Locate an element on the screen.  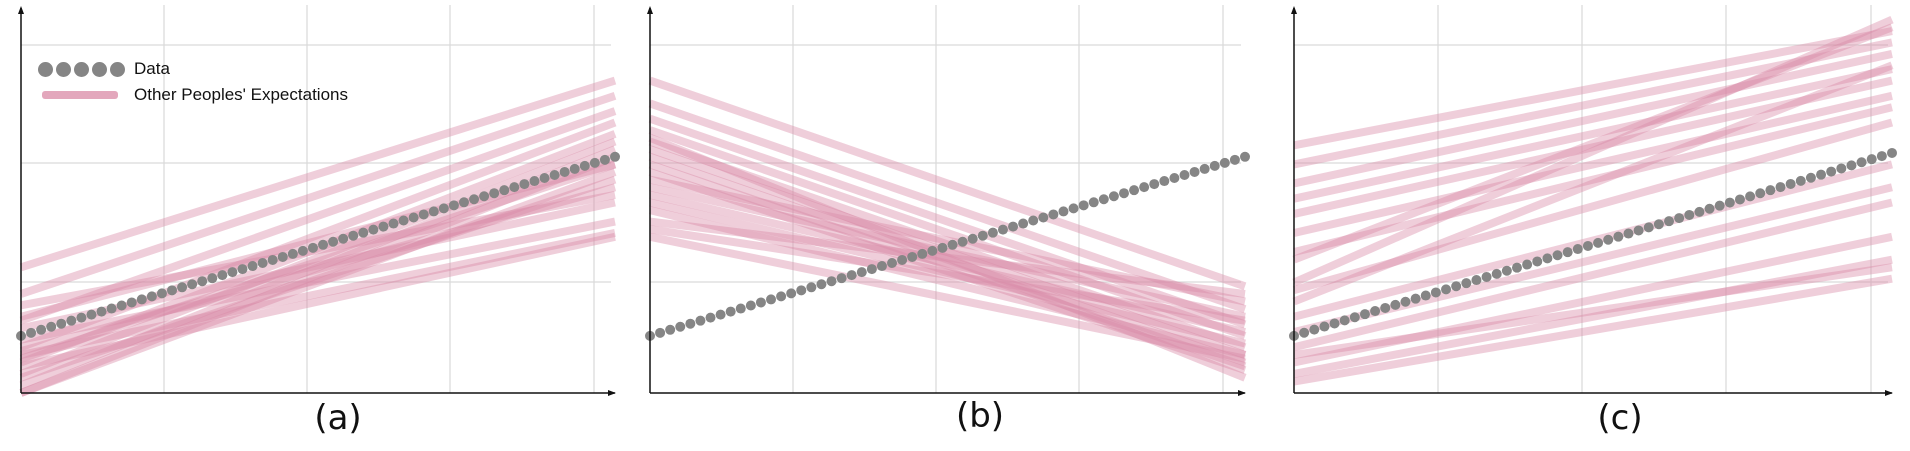
caption-b: (b) is located at coordinates (980, 416).